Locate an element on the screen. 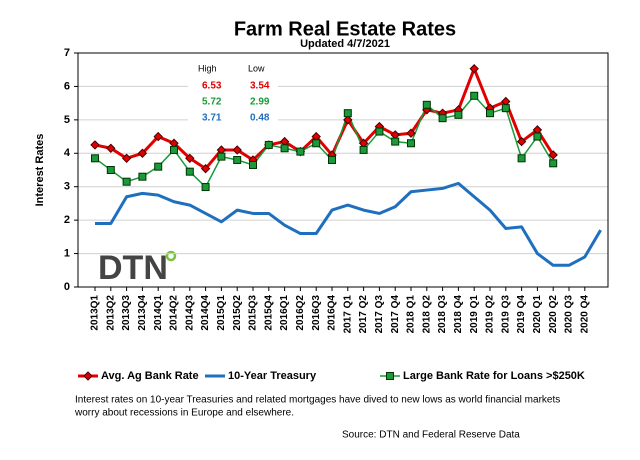  x-tick-label: 2014Q2 is located at coordinates (174, 313).